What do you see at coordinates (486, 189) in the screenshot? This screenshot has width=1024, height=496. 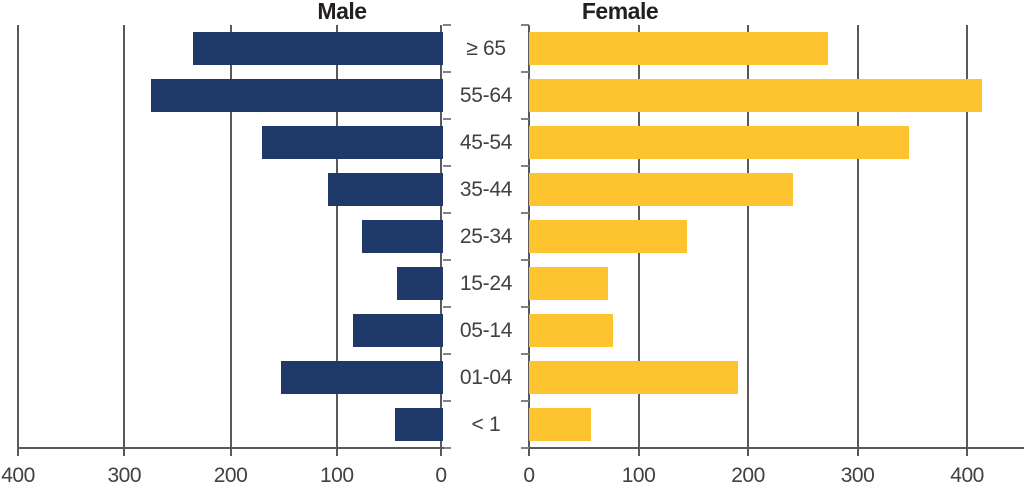 I see `age-label-3: 35-44` at bounding box center [486, 189].